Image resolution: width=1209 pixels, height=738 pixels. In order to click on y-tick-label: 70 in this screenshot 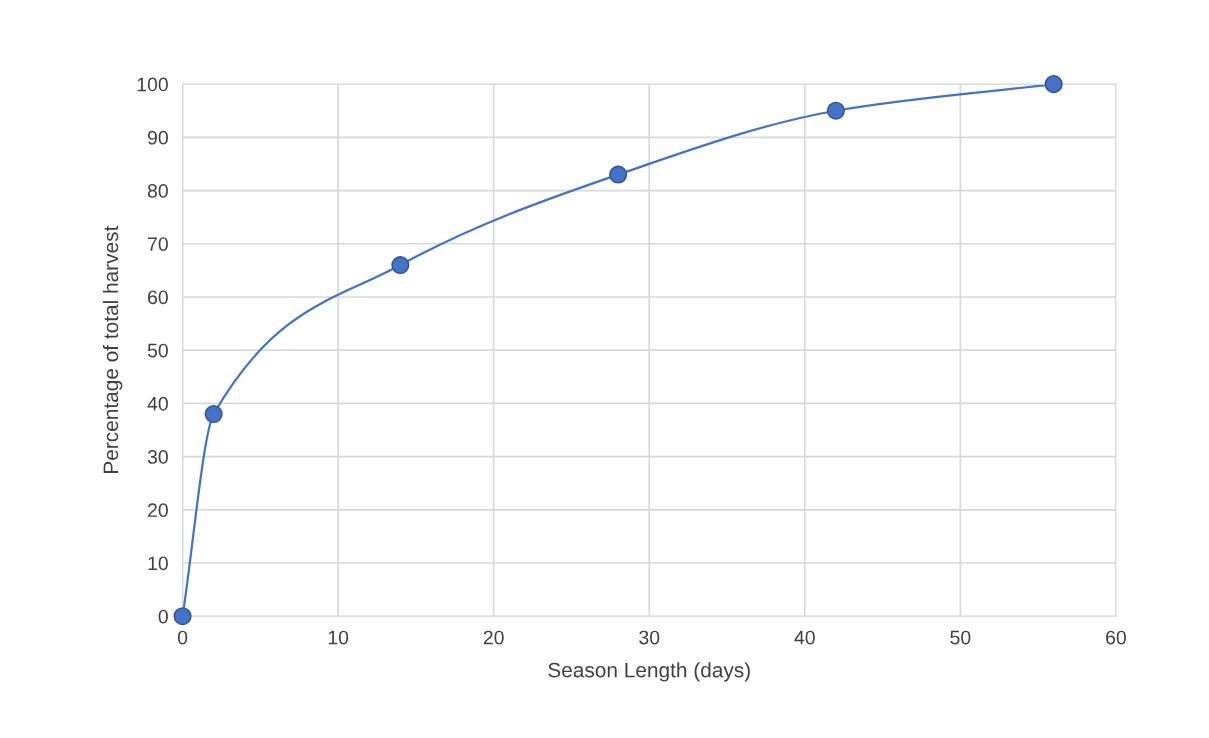, I will do `click(158, 244)`.